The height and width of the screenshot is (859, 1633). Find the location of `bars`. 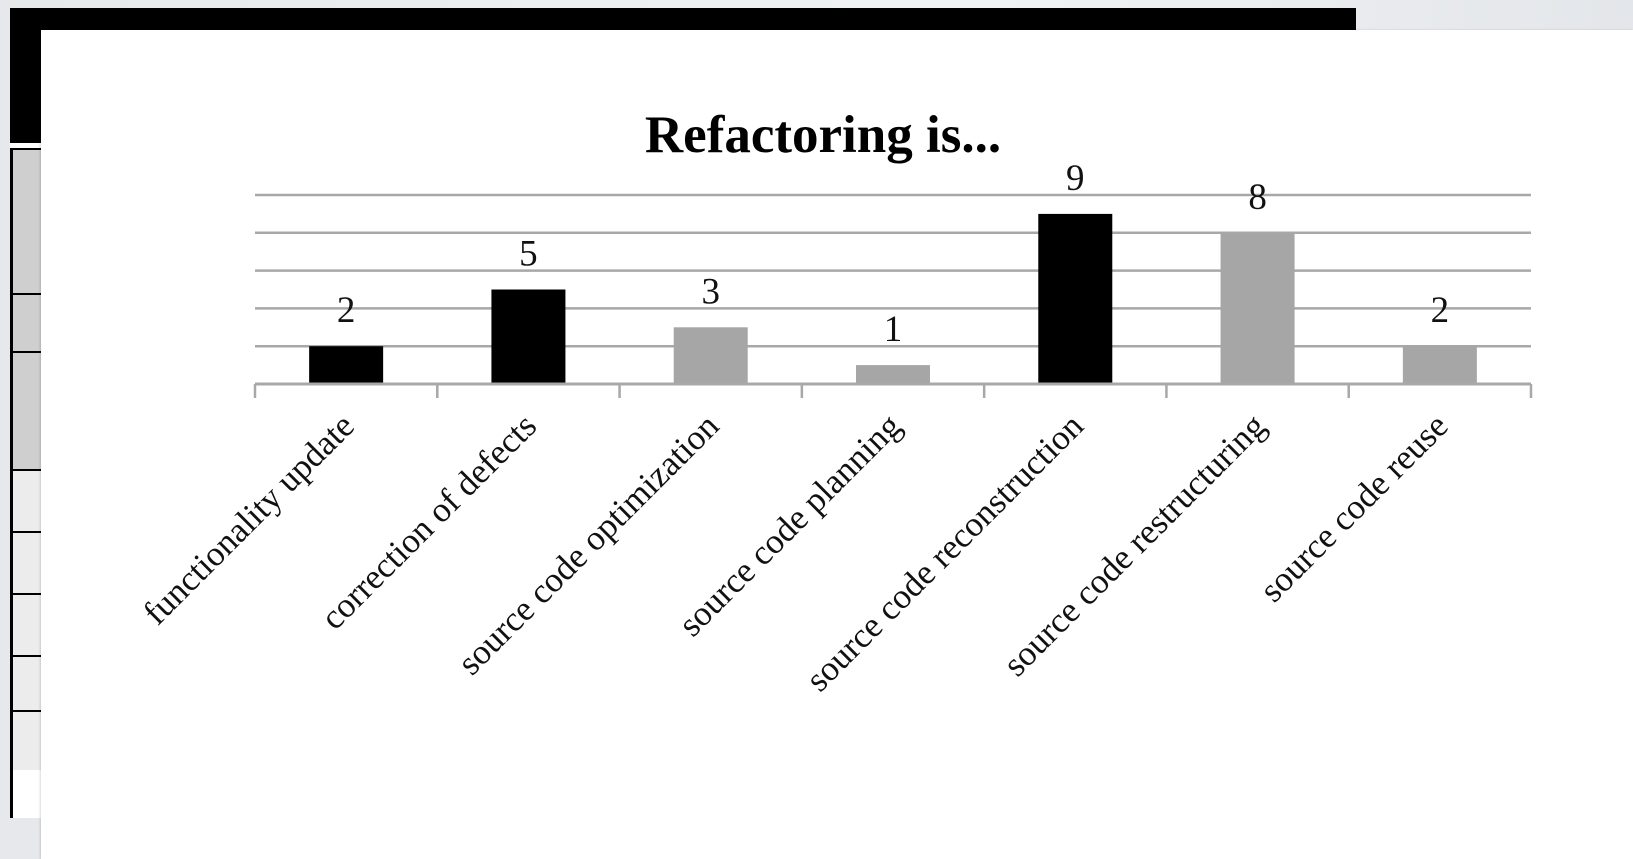

bars is located at coordinates (893, 298).